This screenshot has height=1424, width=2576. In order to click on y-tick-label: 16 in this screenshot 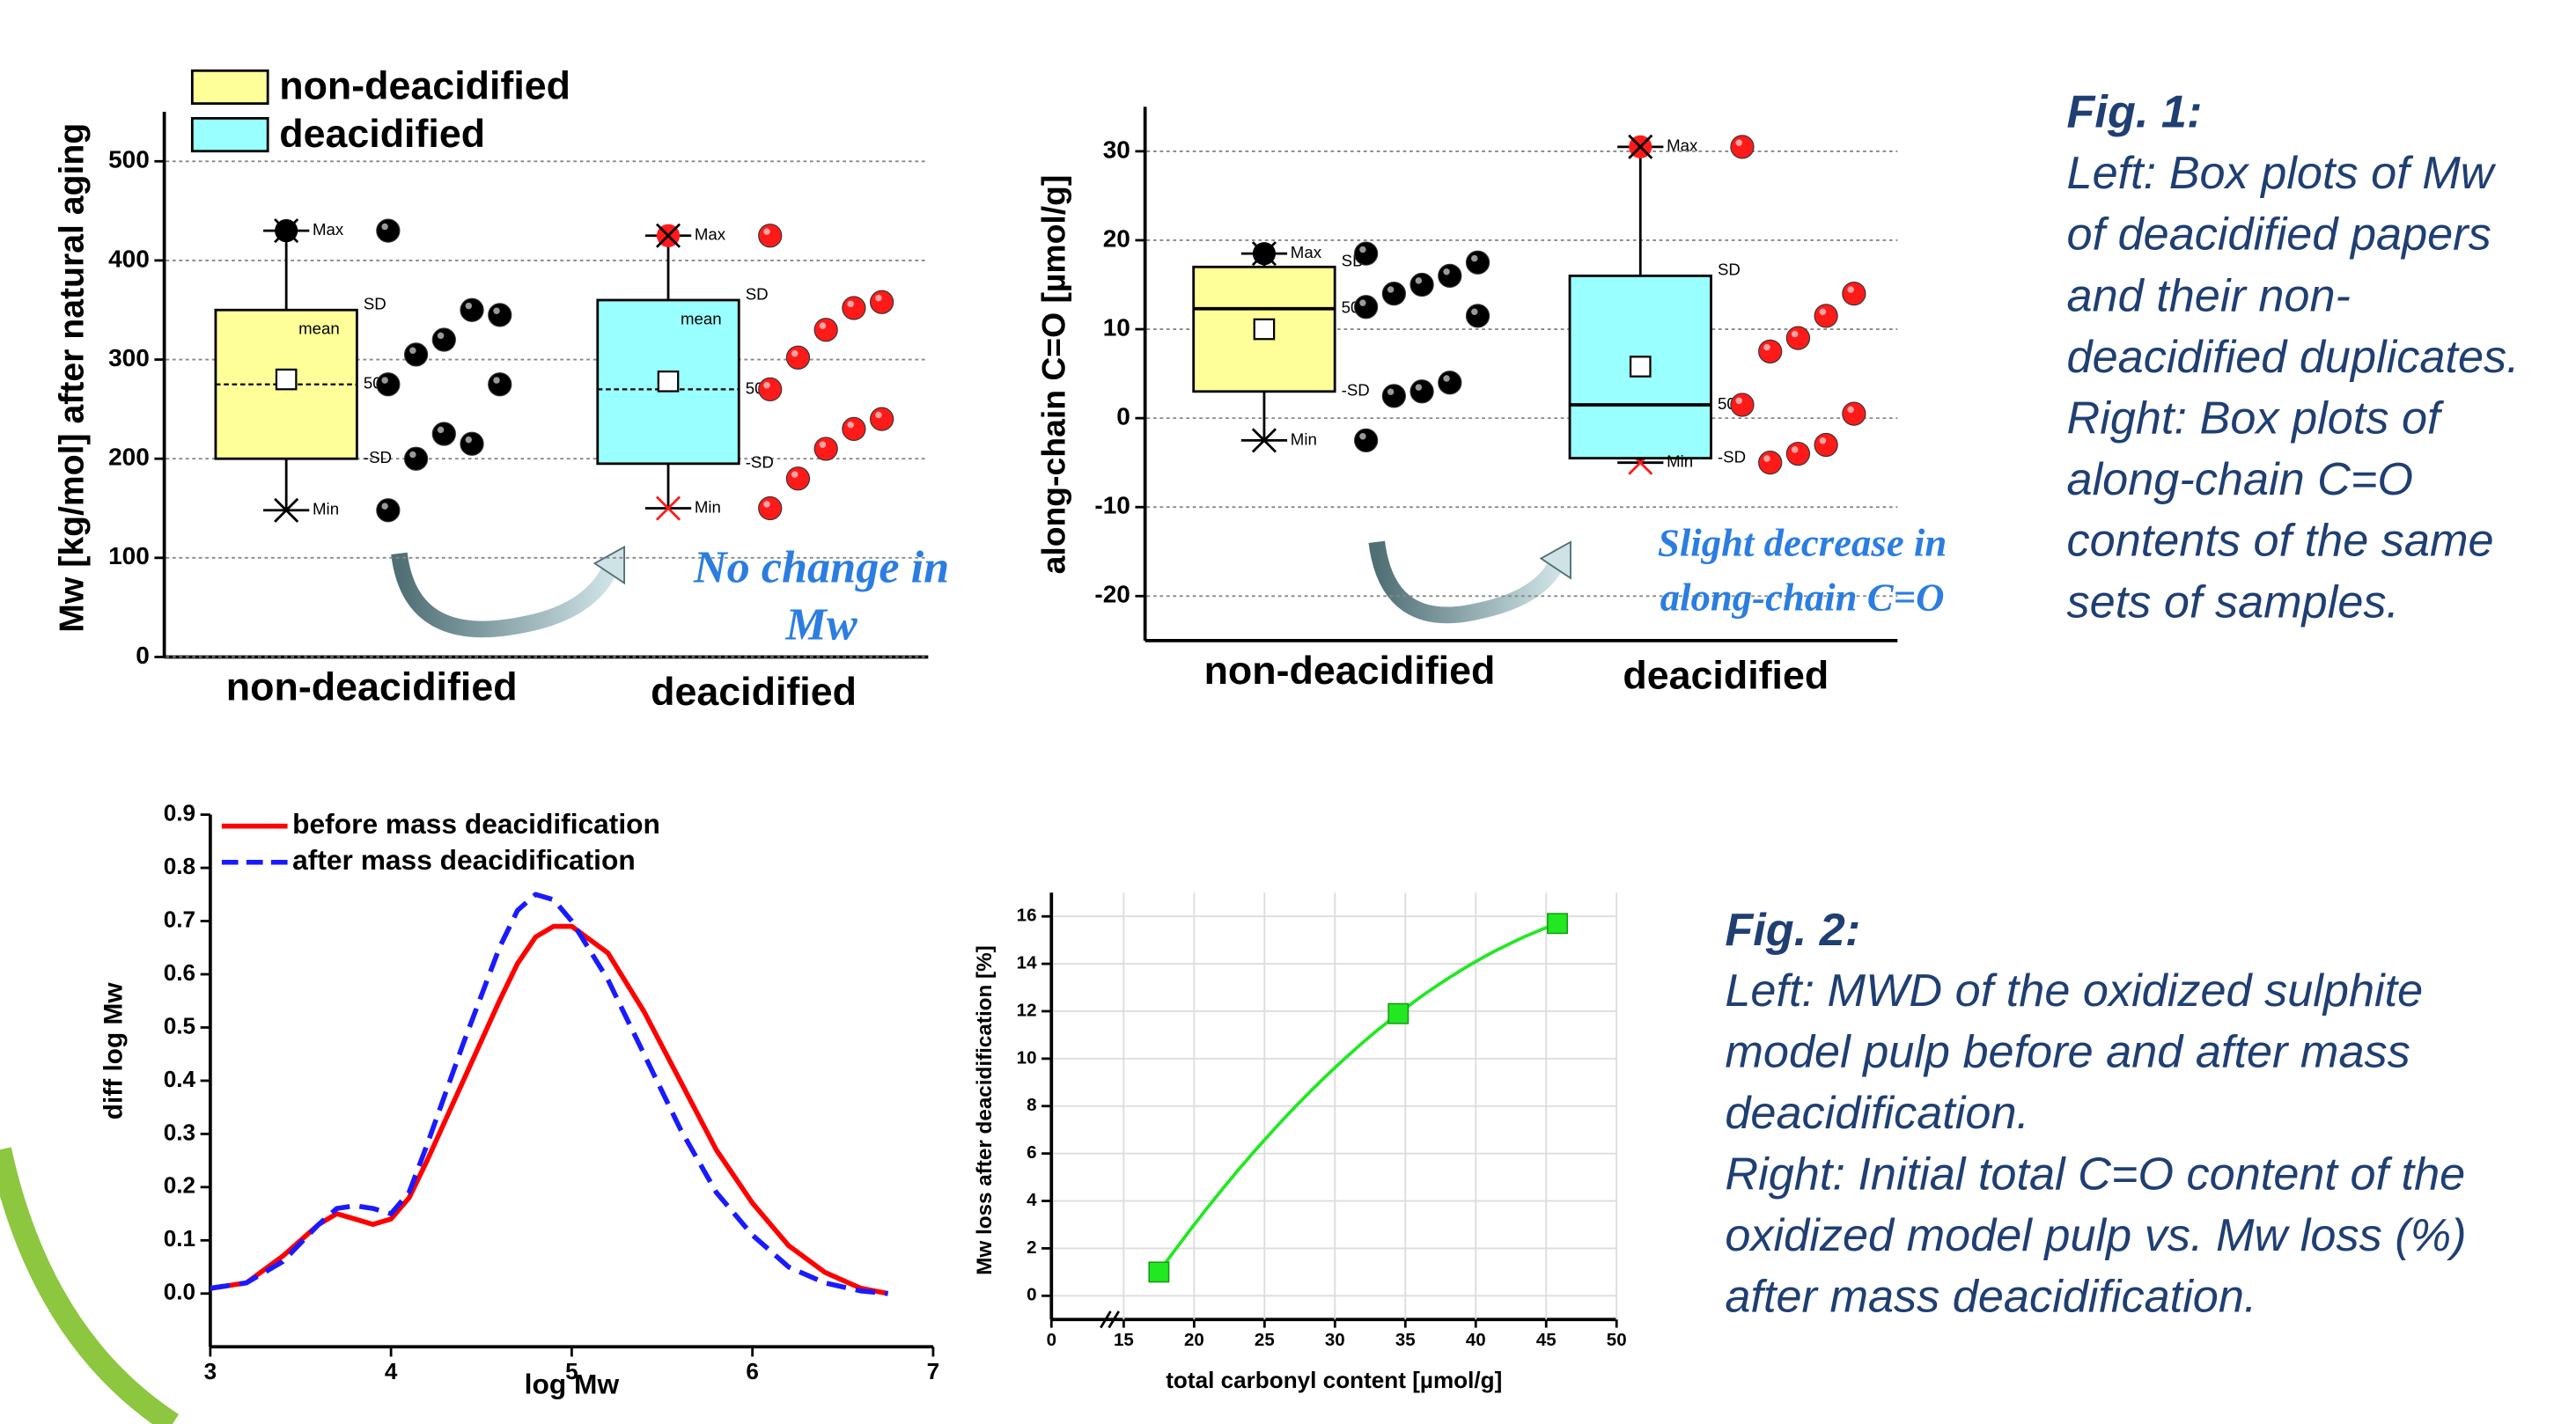, I will do `click(1027, 916)`.